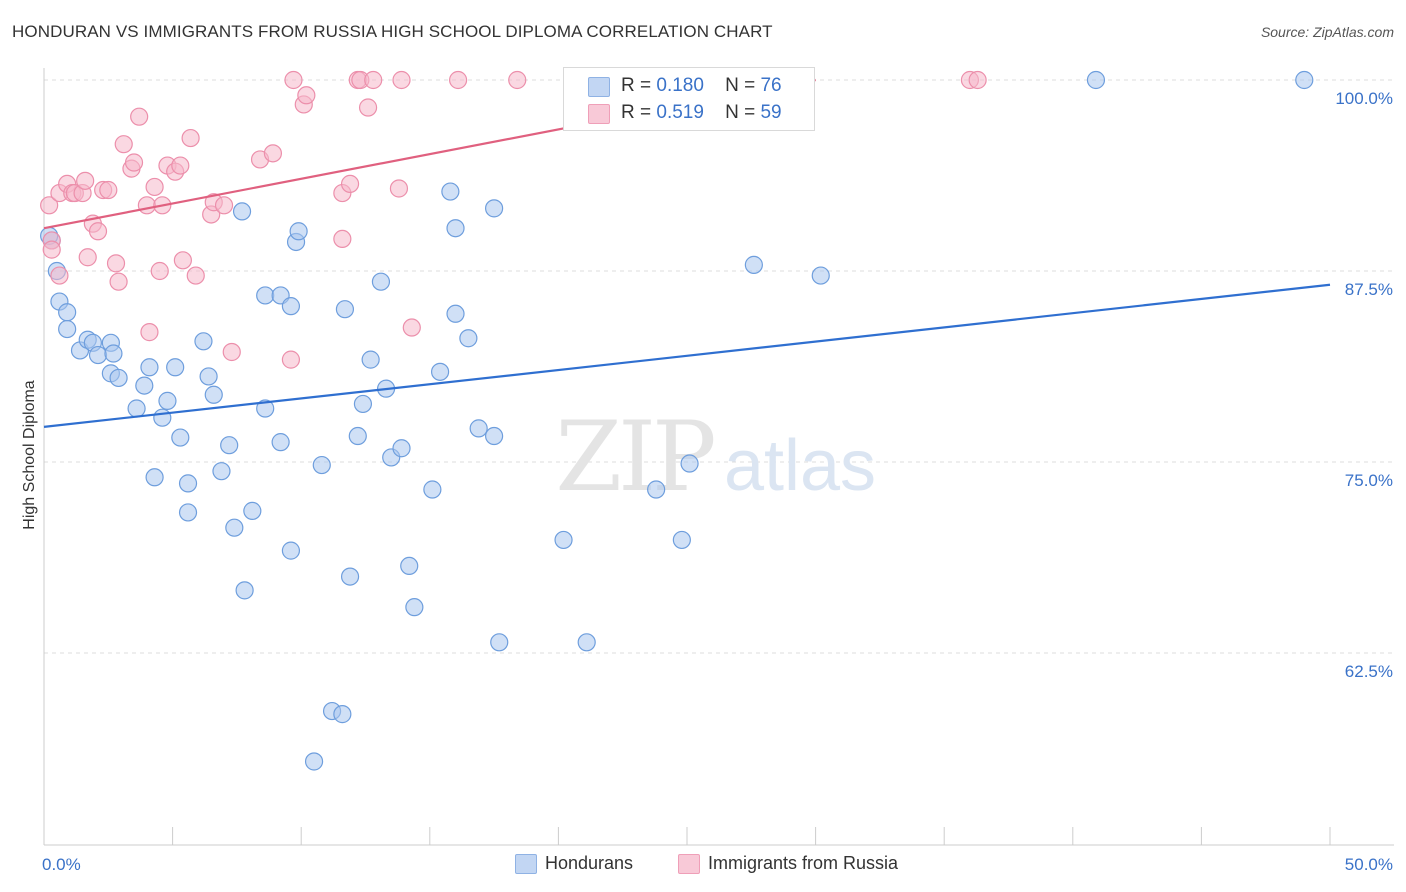 This screenshot has height=892, width=1406. What do you see at coordinates (61, 864) in the screenshot?
I see `x-tick-label: 0.0%` at bounding box center [61, 864].